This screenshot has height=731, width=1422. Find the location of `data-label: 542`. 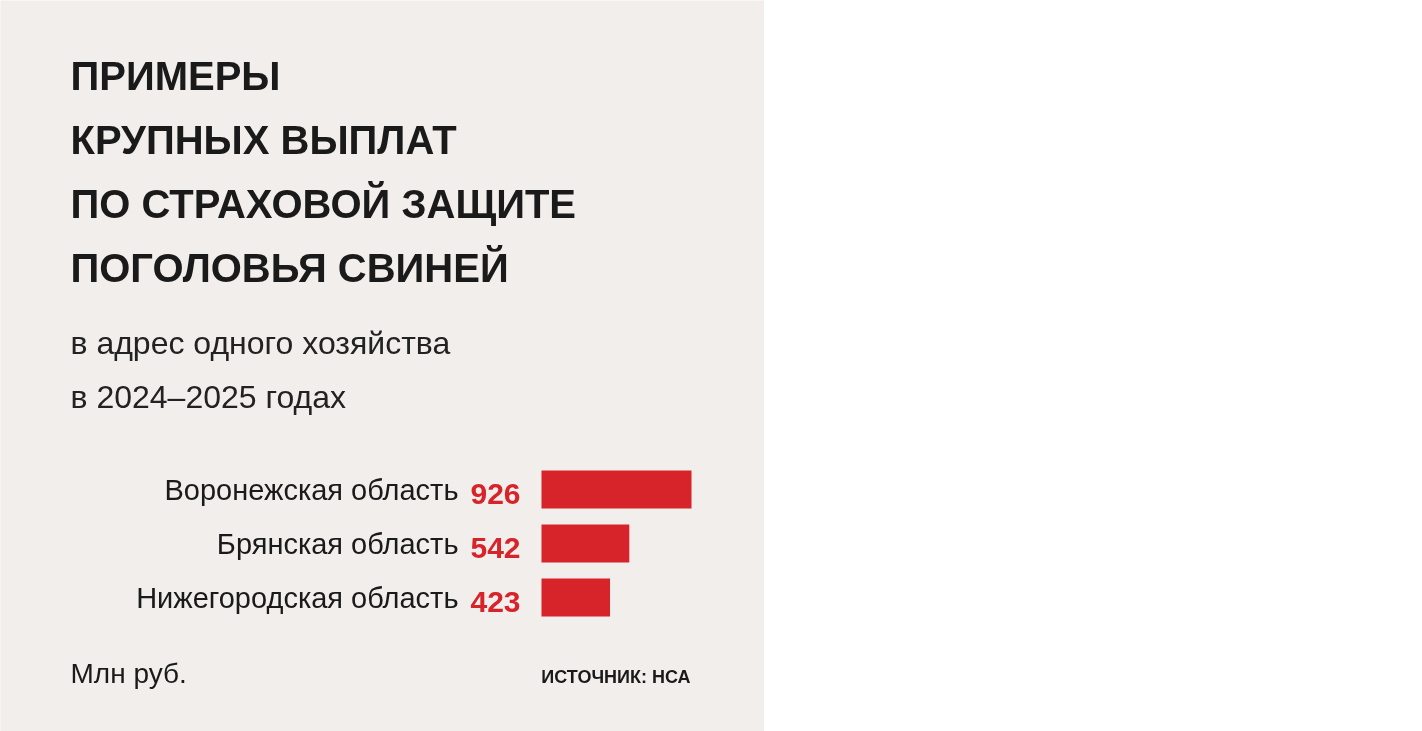

data-label: 542 is located at coordinates (495, 547).